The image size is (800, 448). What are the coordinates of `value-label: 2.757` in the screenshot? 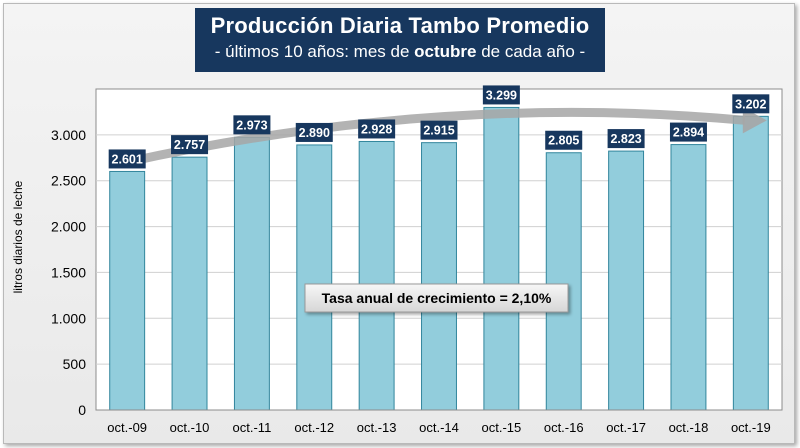 It's located at (189, 145).